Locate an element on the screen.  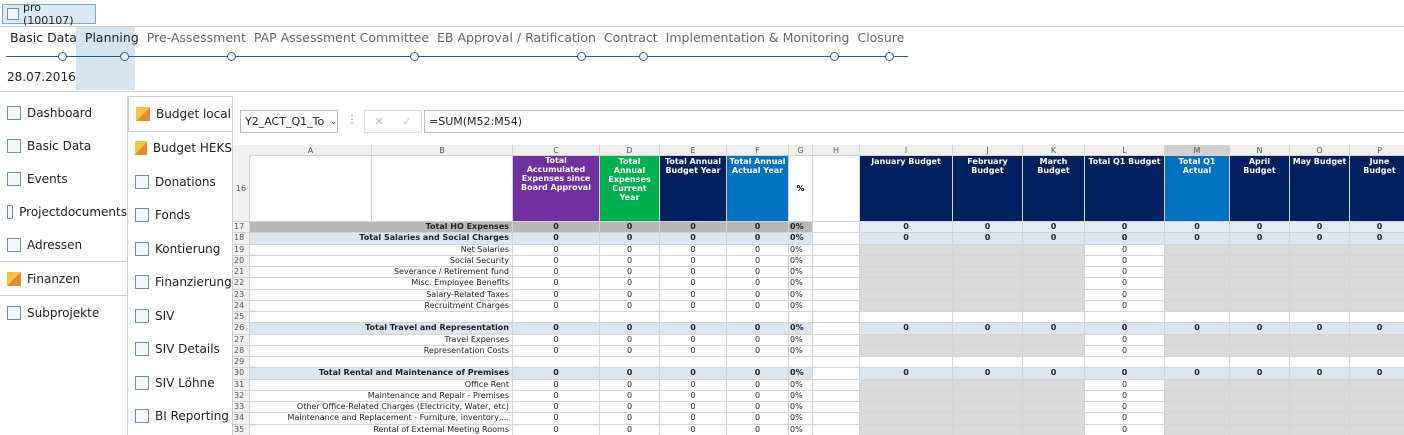
phase: Closure is located at coordinates (881, 48).